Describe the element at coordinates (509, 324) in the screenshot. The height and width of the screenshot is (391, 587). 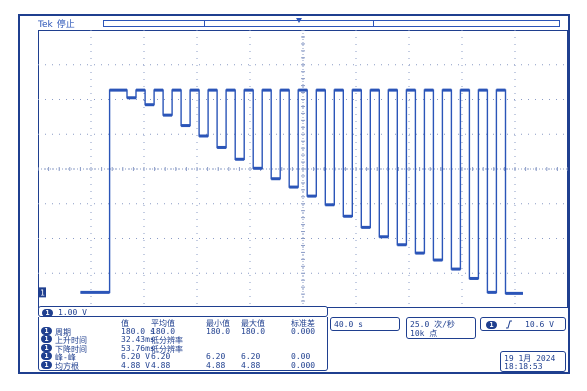
I see `rising-edge-icon` at that location.